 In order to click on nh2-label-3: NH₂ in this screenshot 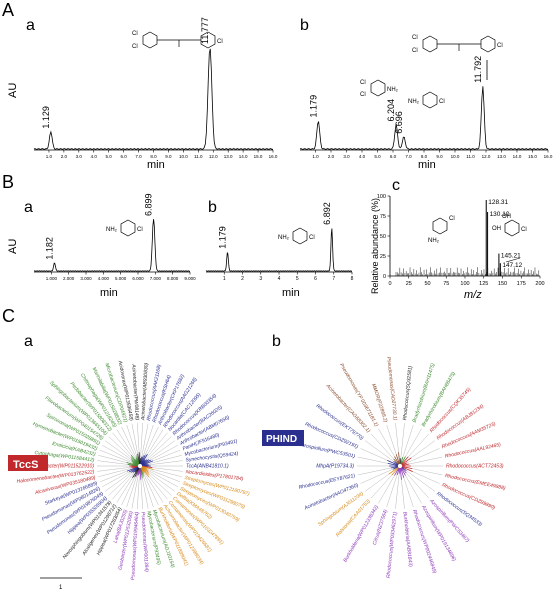, I will do `click(112, 230)`.